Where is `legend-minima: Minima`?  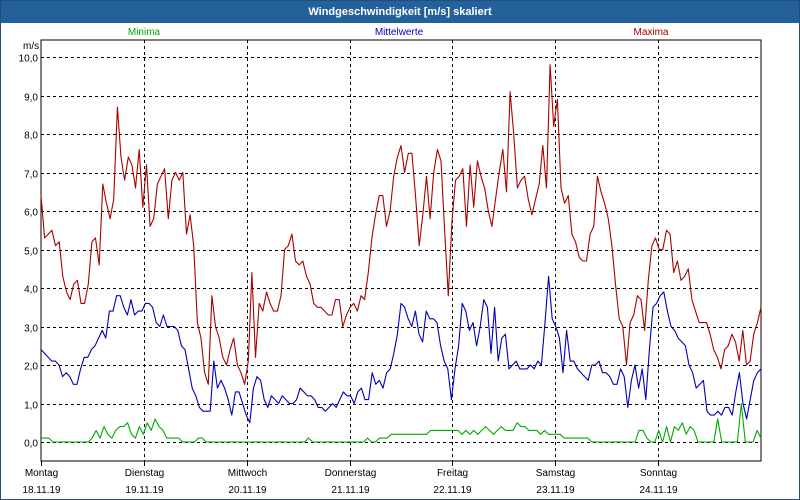 legend-minima: Minima is located at coordinates (144, 32).